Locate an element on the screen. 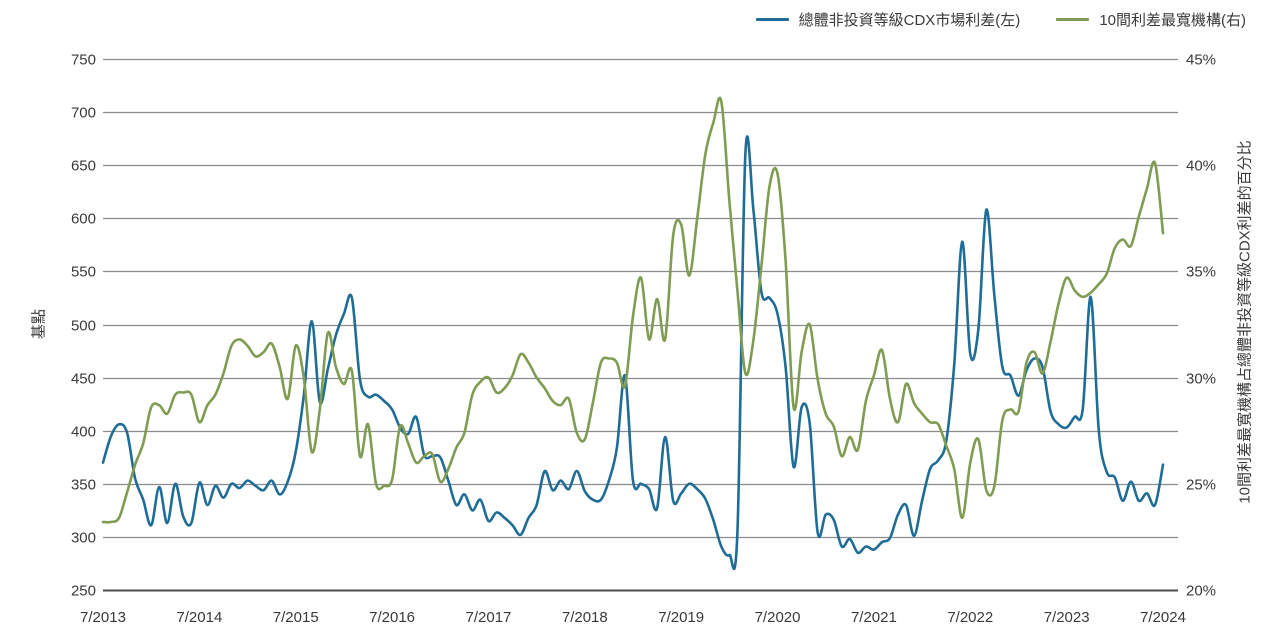  left-axis-tick-label: 450 is located at coordinates (83, 379).